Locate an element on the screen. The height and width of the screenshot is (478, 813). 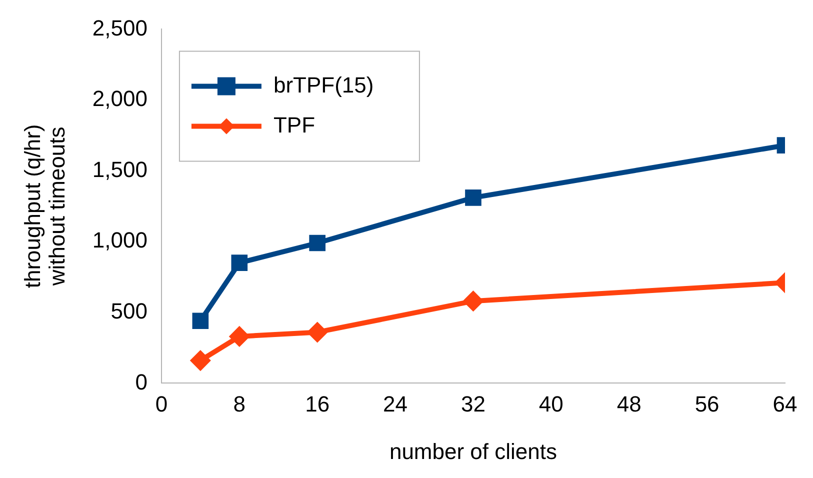
y-tick-label: 2,500 is located at coordinates (120, 27).